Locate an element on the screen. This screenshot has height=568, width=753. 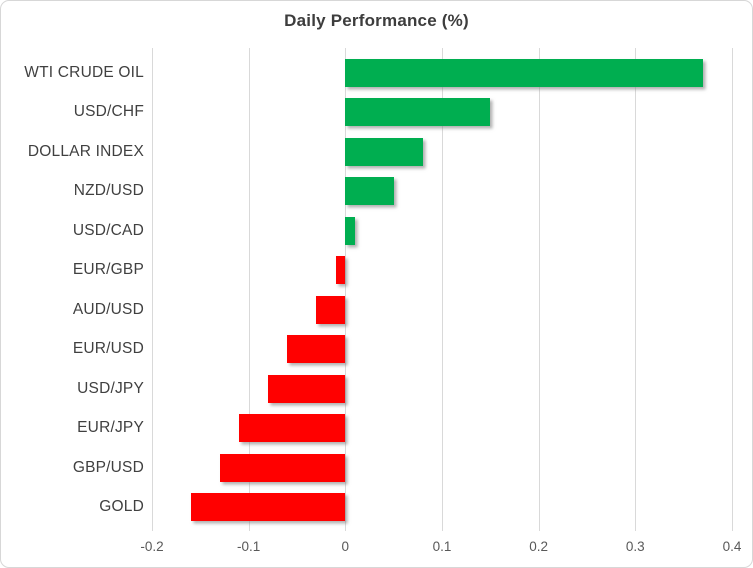
value-axis-tick-labels: -0.2 -0.1 0 0.1 0.2 0.3 0.4 is located at coordinates (440, 547).